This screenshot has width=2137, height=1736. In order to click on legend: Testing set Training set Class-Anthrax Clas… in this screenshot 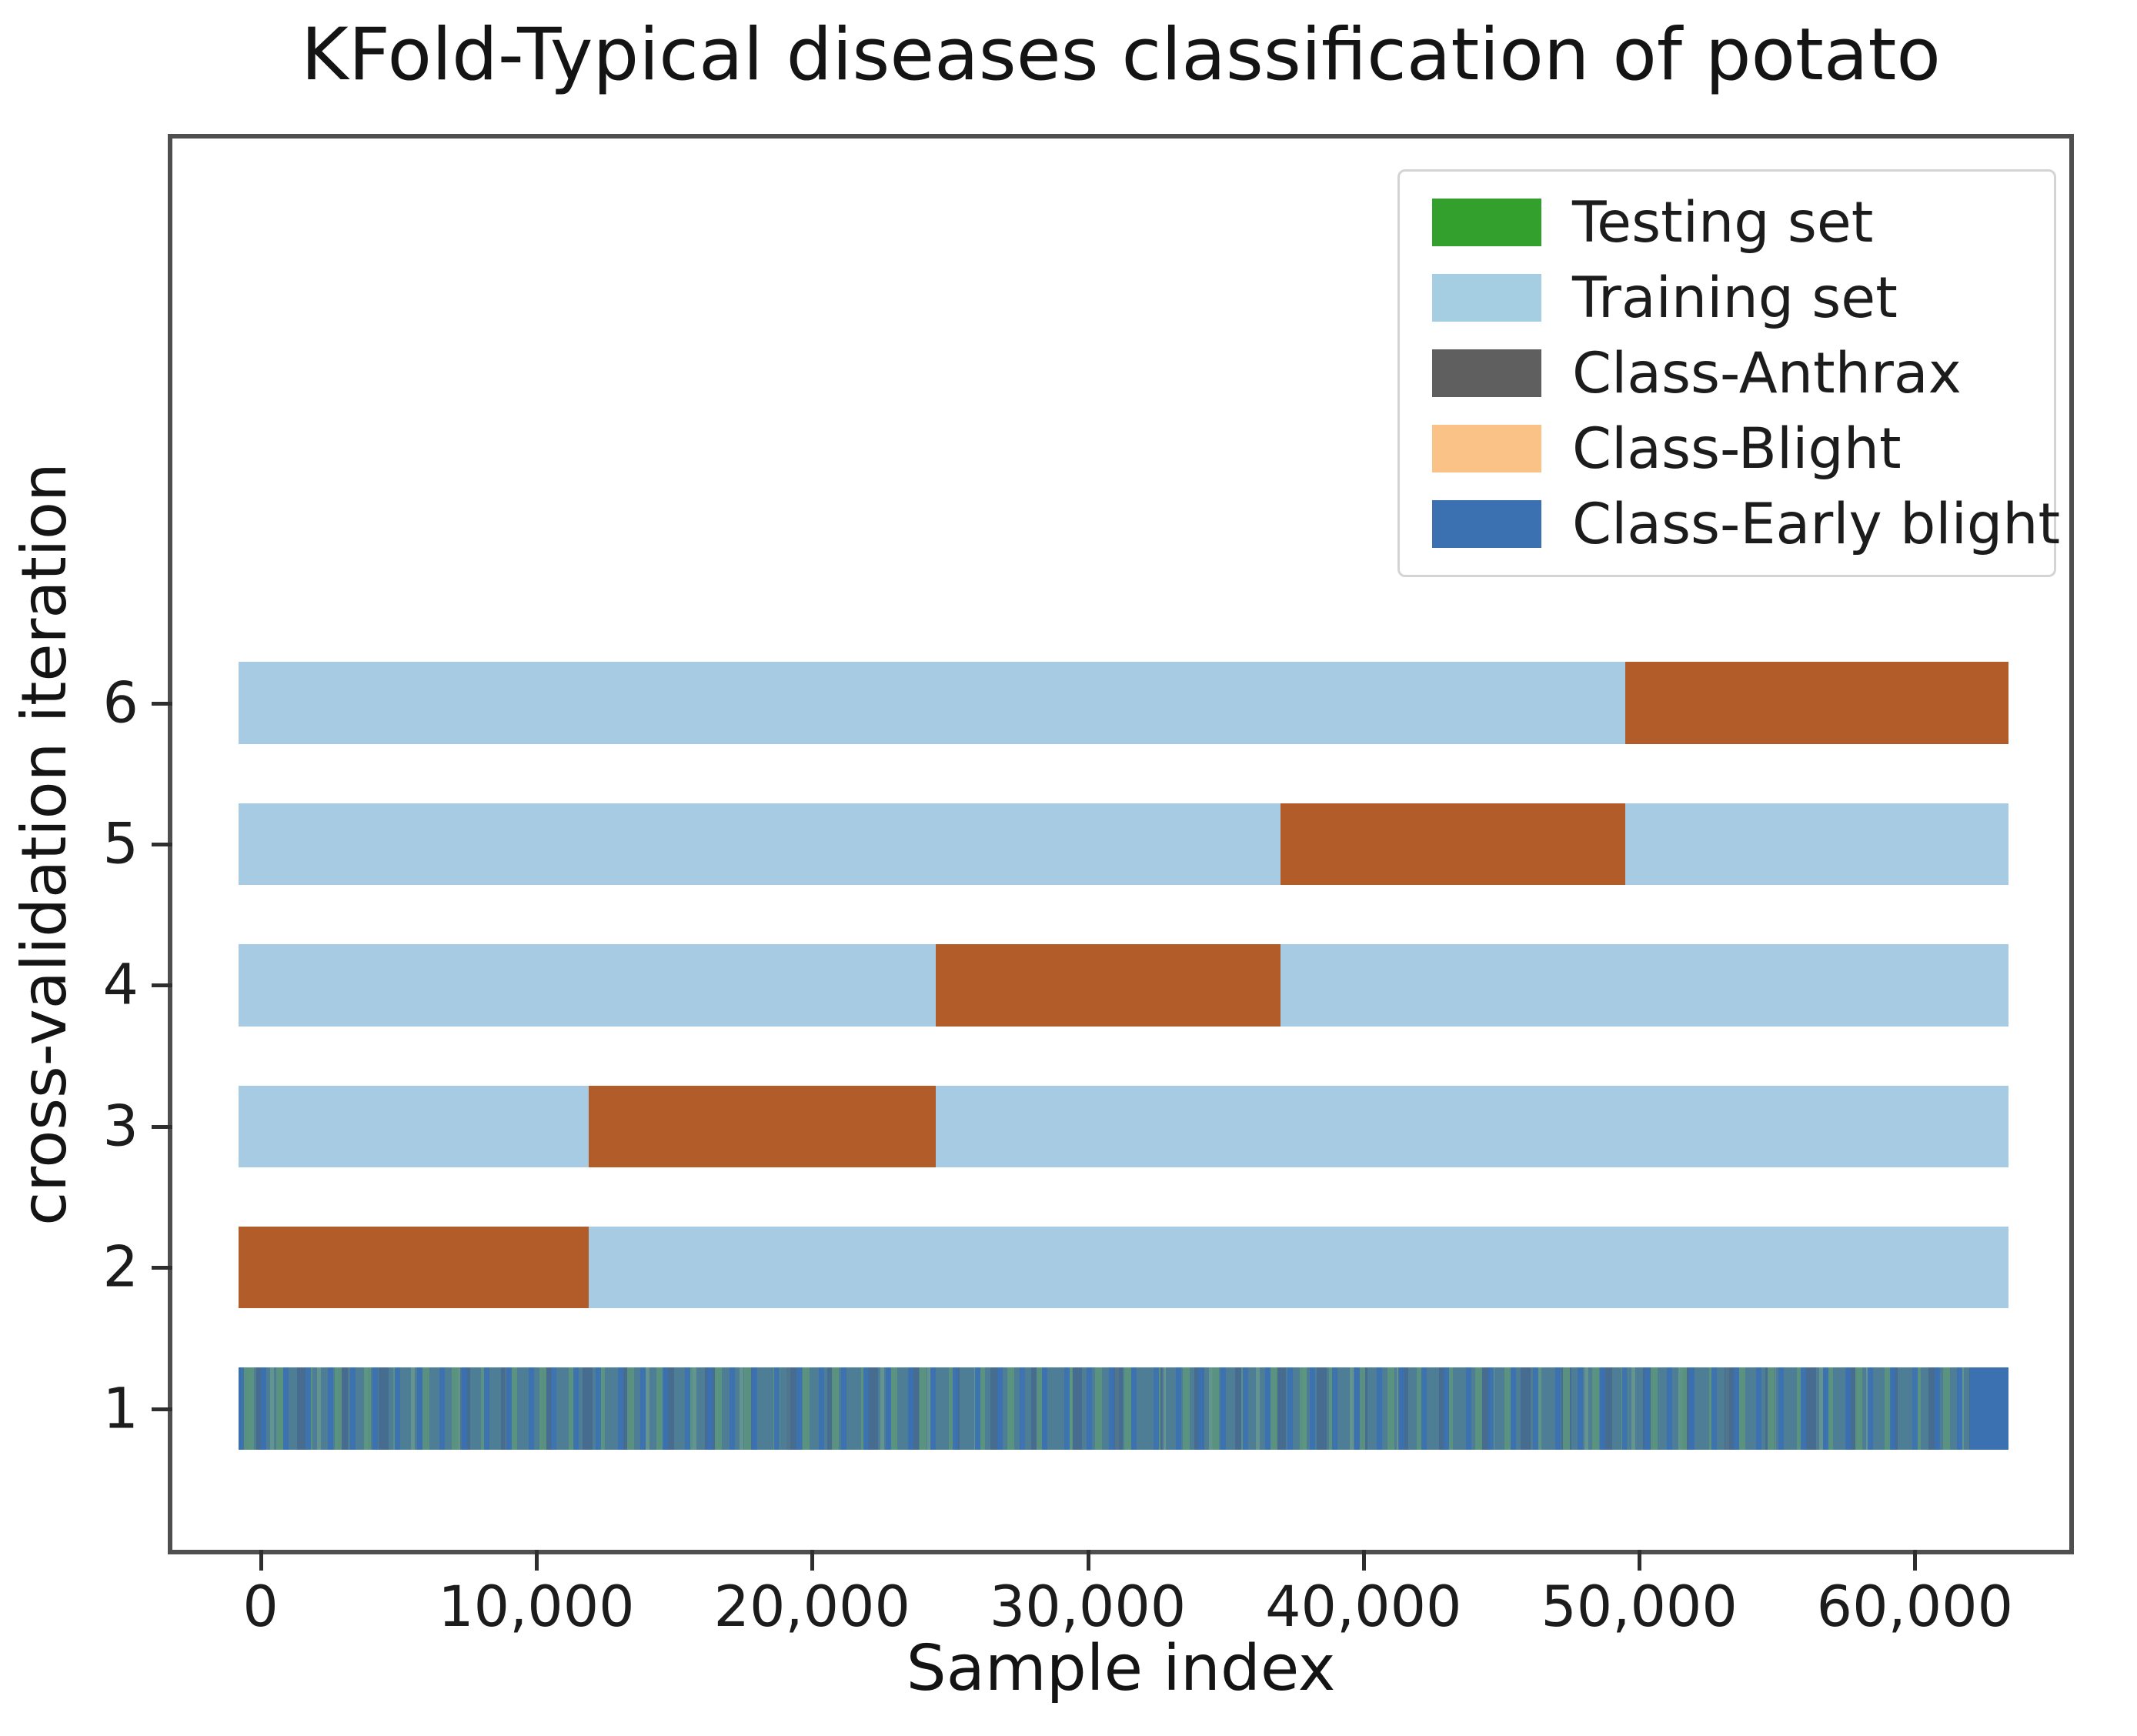, I will do `click(1728, 373)`.